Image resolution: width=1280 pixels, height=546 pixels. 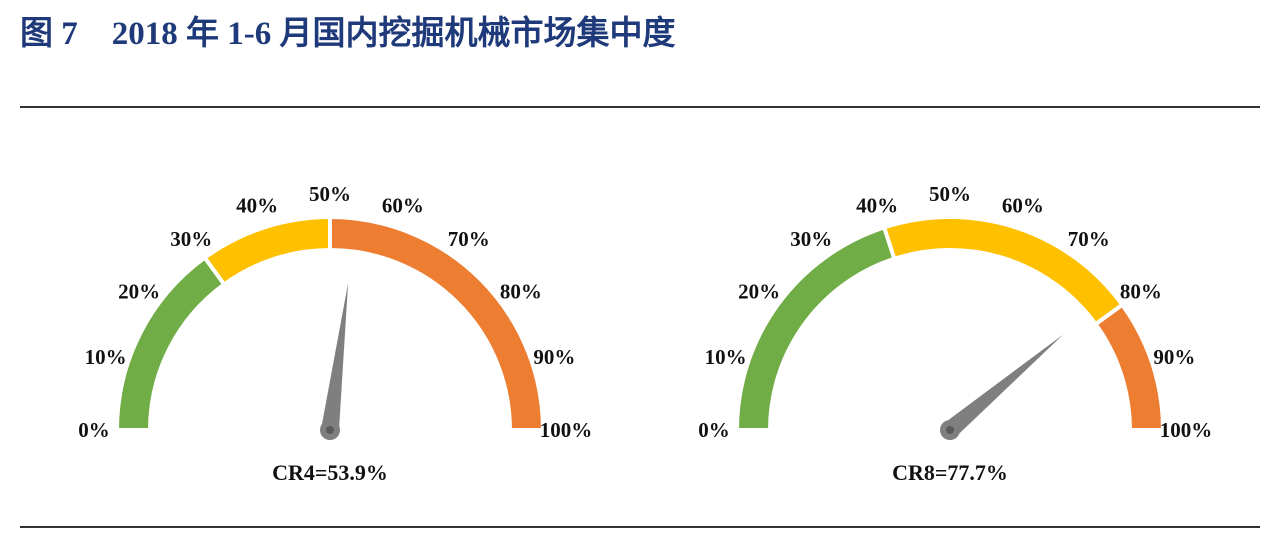 What do you see at coordinates (640, 107) in the screenshot?
I see `top-divider` at bounding box center [640, 107].